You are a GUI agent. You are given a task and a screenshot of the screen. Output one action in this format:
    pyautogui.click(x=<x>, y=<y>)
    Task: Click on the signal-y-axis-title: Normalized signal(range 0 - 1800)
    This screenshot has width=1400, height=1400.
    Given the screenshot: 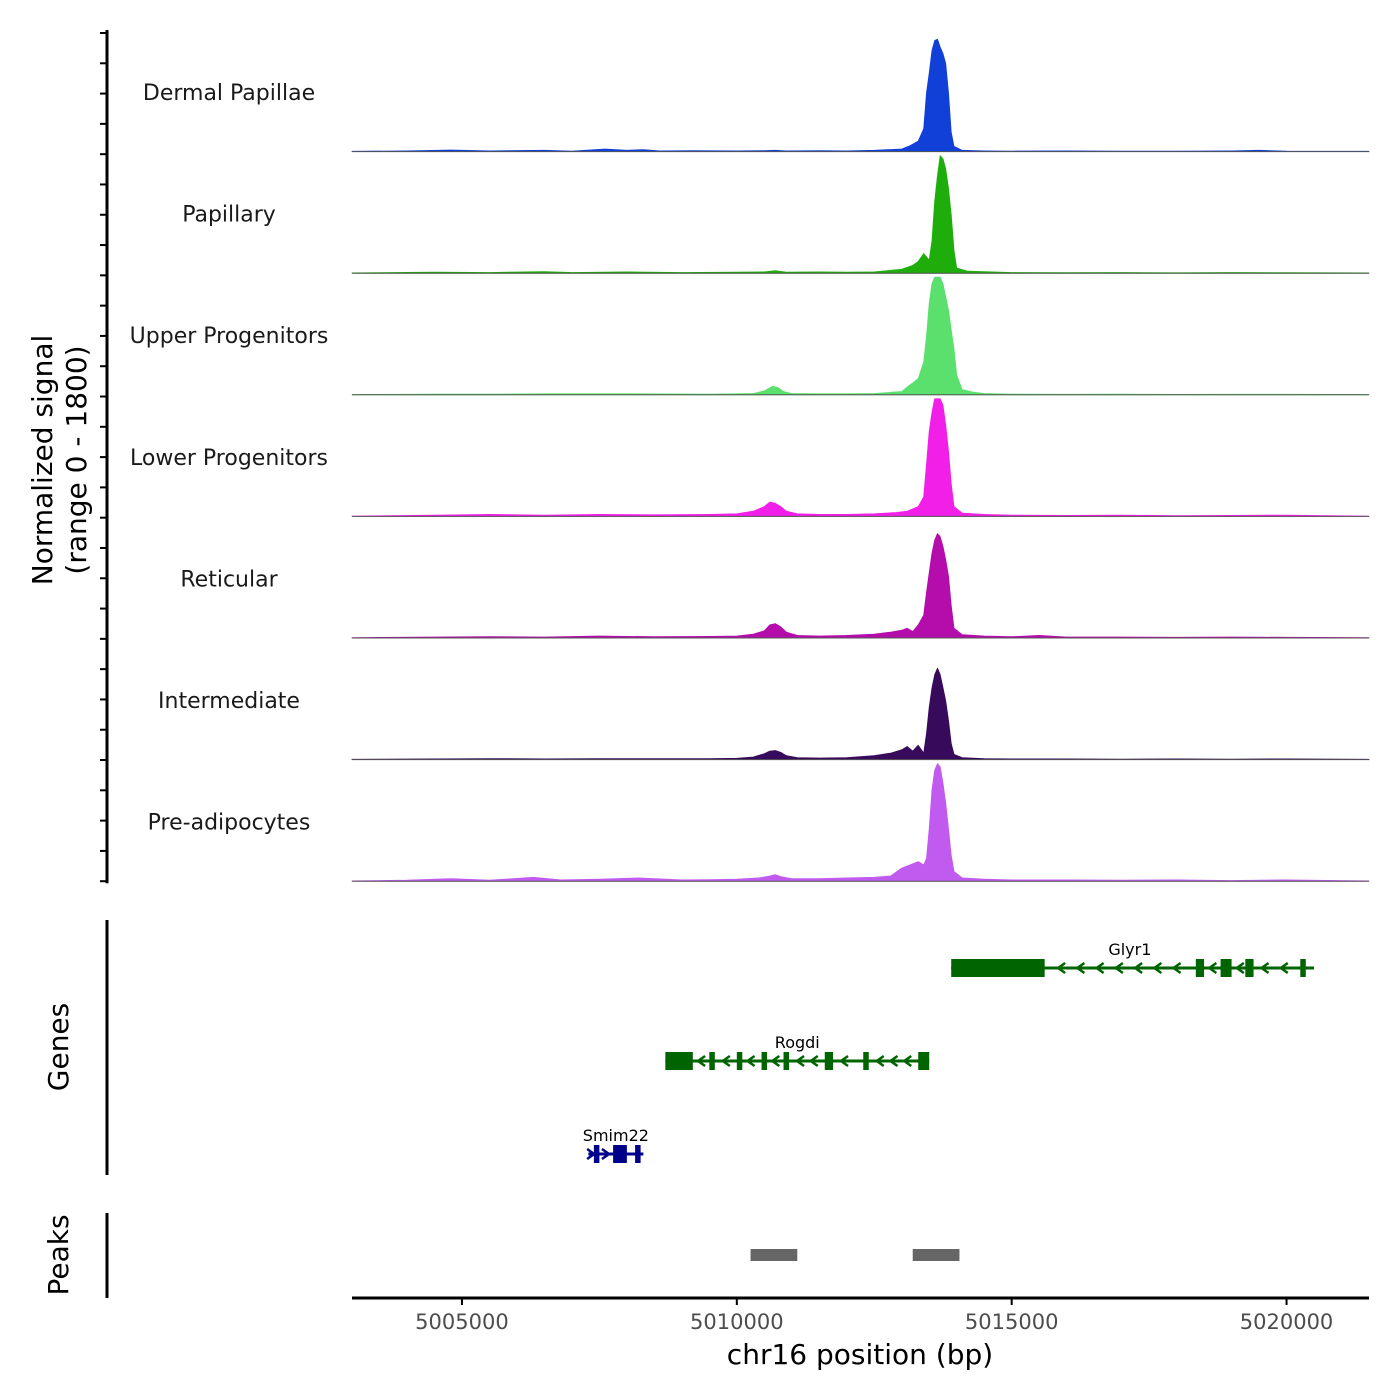 What is the action you would take?
    pyautogui.click(x=59, y=460)
    